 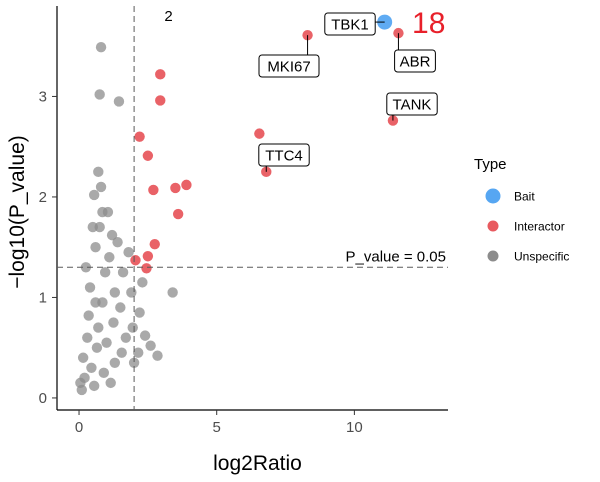 What do you see at coordinates (521, 210) in the screenshot?
I see `legend: Type Bait Interactor Unspecific` at bounding box center [521, 210].